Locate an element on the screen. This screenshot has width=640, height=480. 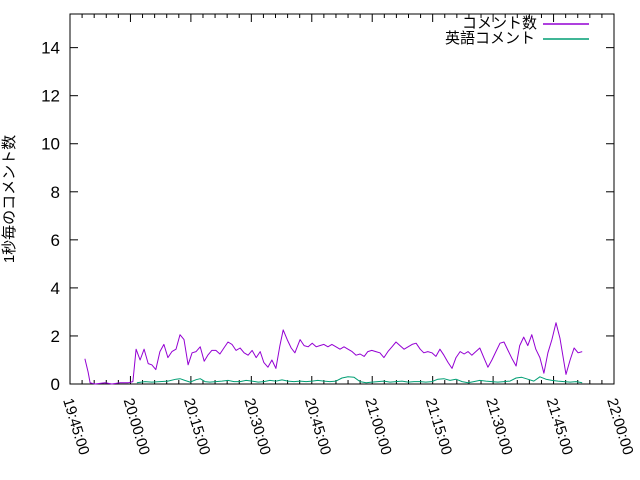
y-tick-label: 0 is located at coordinates (55, 384).